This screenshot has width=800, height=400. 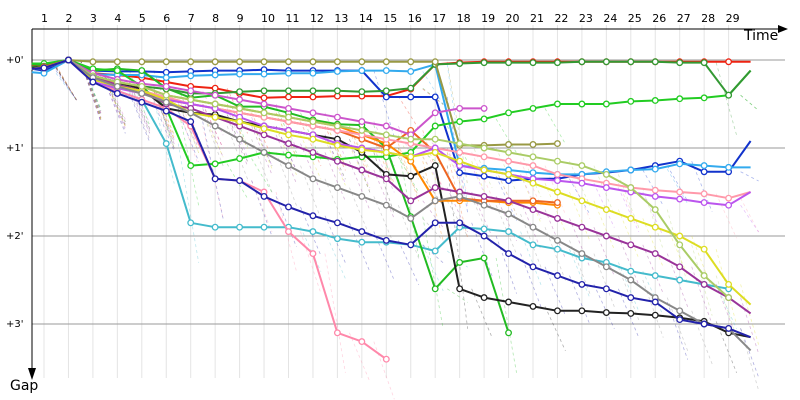 I want to click on lap-tick-label: 15, so click(x=390, y=18).